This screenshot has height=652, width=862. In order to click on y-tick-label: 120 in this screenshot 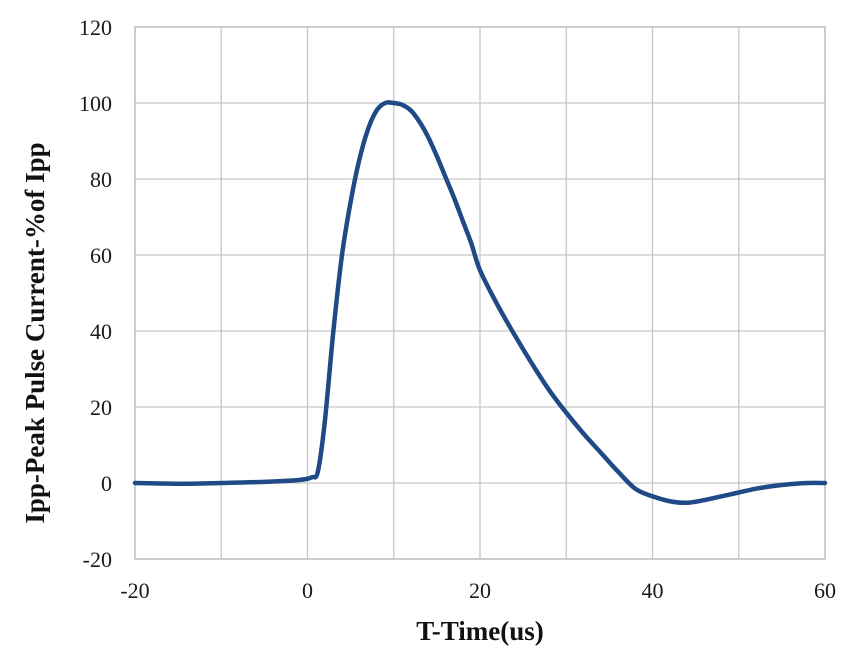, I will do `click(95, 27)`.